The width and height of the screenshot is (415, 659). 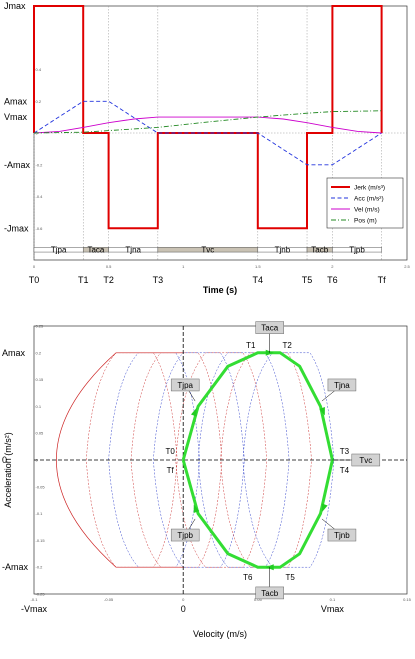 What do you see at coordinates (248, 577) in the screenshot?
I see `point-label: T6` at bounding box center [248, 577].